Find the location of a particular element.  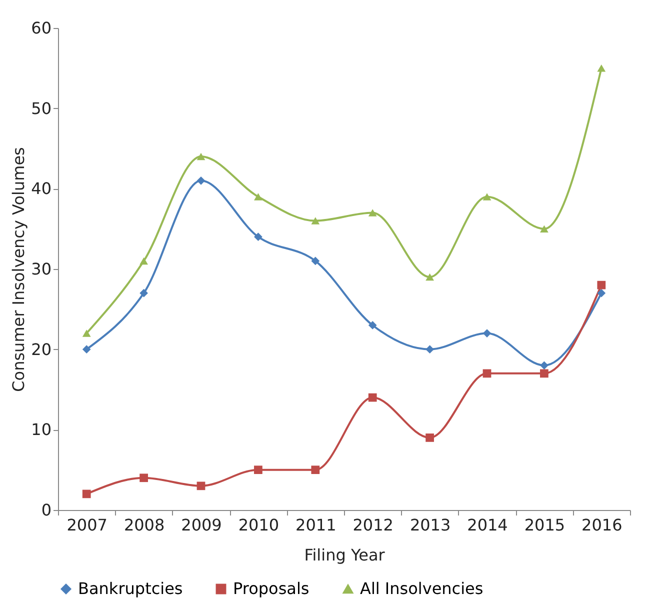

y-tick-label: 60 is located at coordinates (41, 28).